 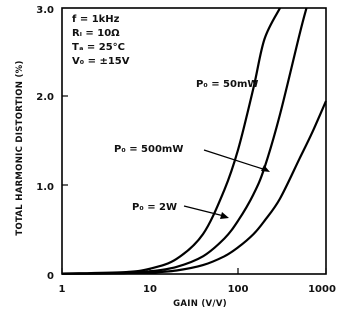 I want to click on condition-load: Rₗ = 10Ω, so click(x=96, y=33).